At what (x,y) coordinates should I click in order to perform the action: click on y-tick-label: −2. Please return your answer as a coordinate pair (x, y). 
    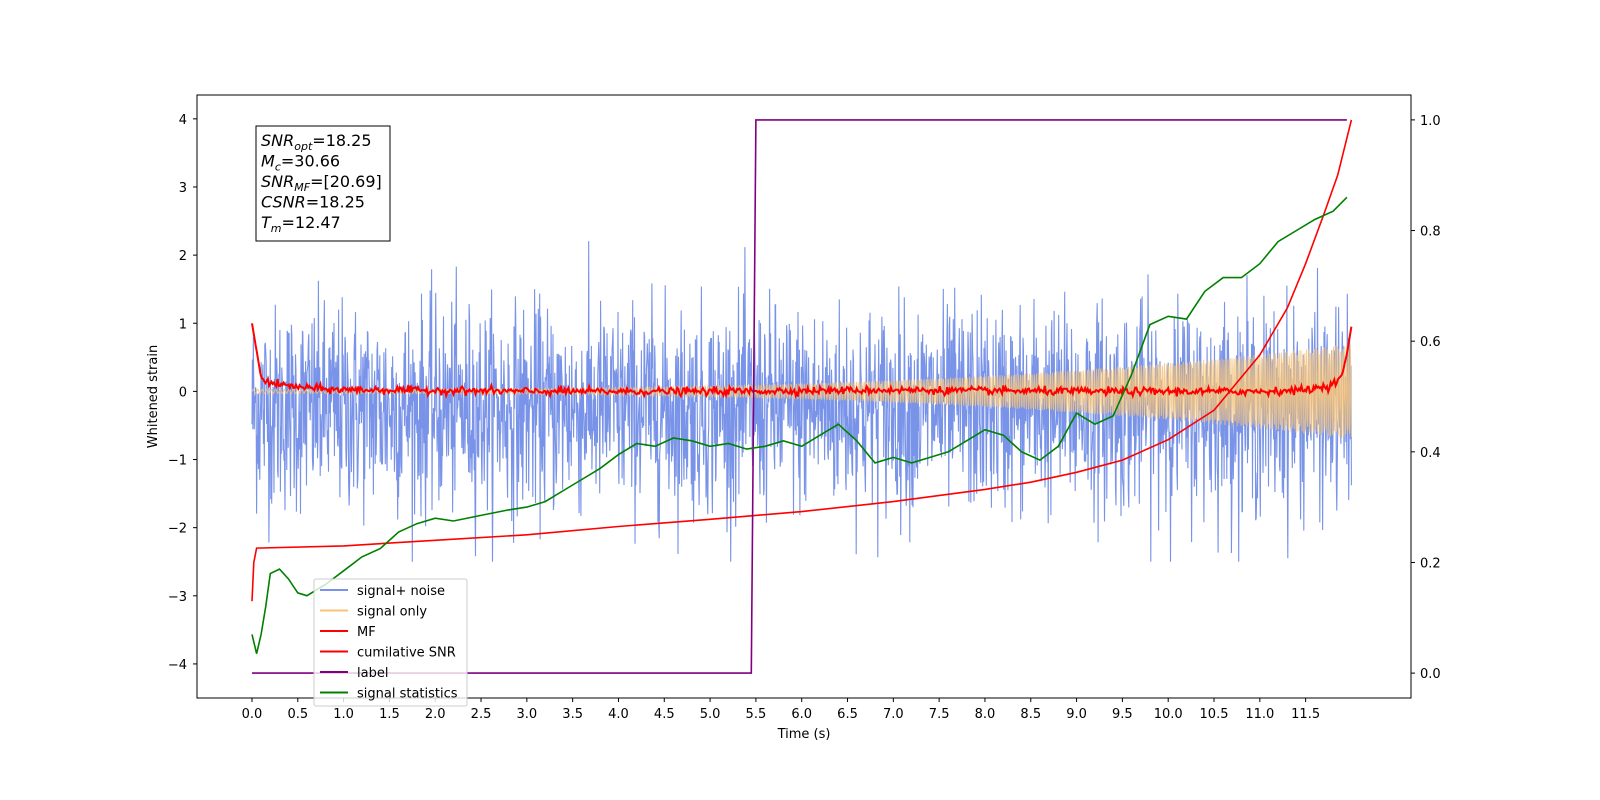
    Looking at the image, I should click on (177, 529).